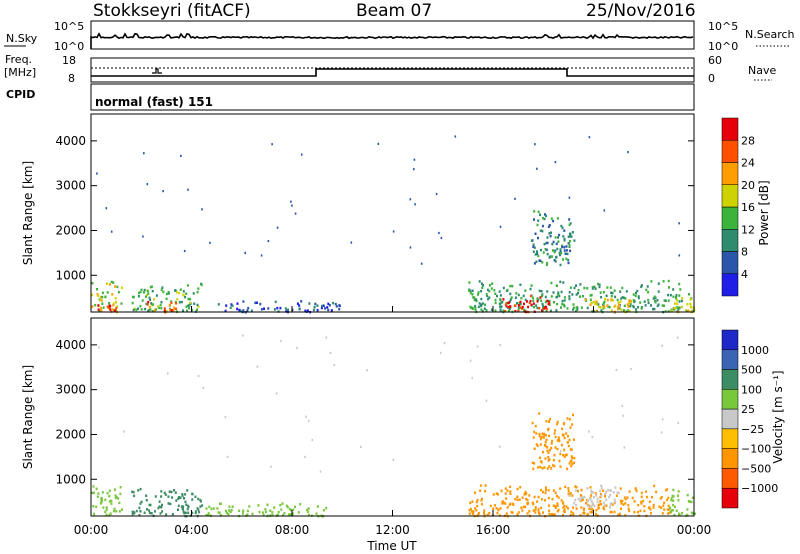  What do you see at coordinates (526, 304) in the screenshot?
I see `power-region` at bounding box center [526, 304].